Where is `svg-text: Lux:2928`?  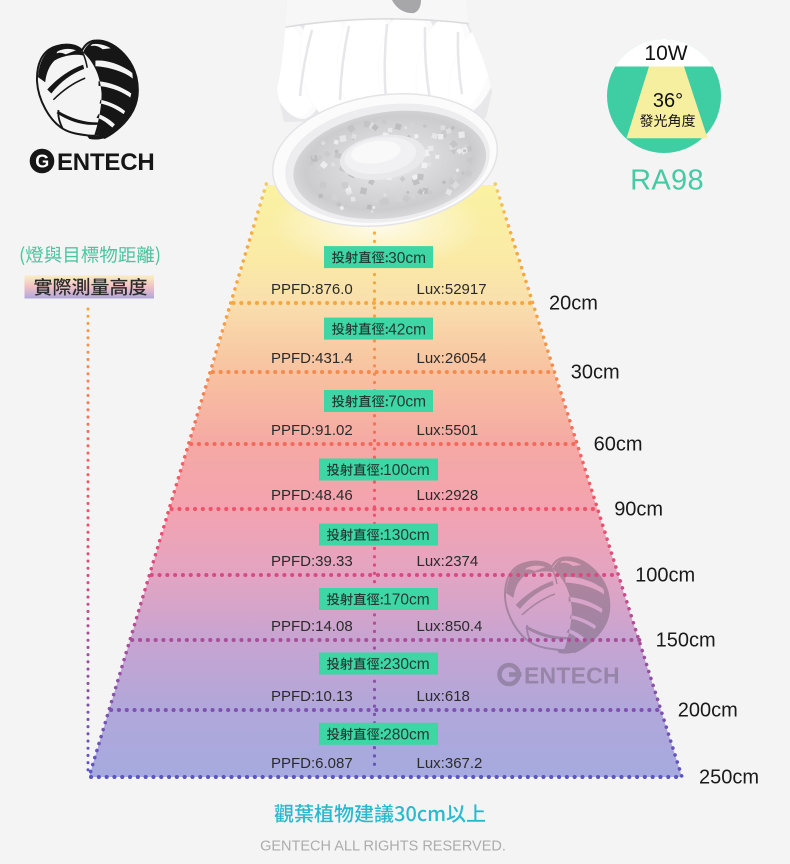
svg-text: Lux:2928 is located at coordinates (448, 495).